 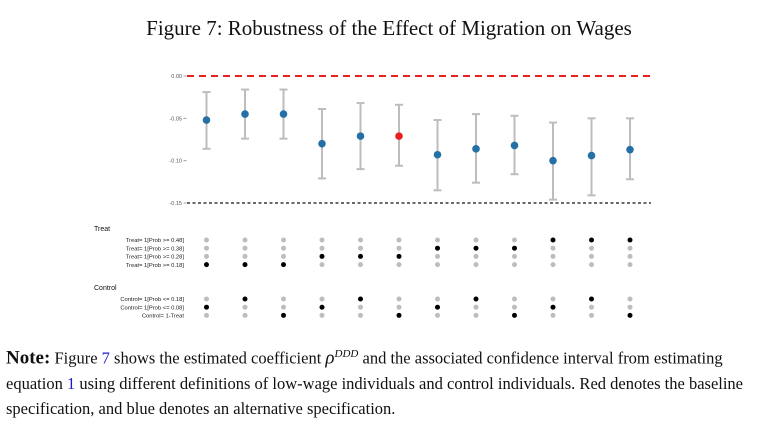 What do you see at coordinates (71, 383) in the screenshot?
I see `equation-reference-link: 1` at bounding box center [71, 383].